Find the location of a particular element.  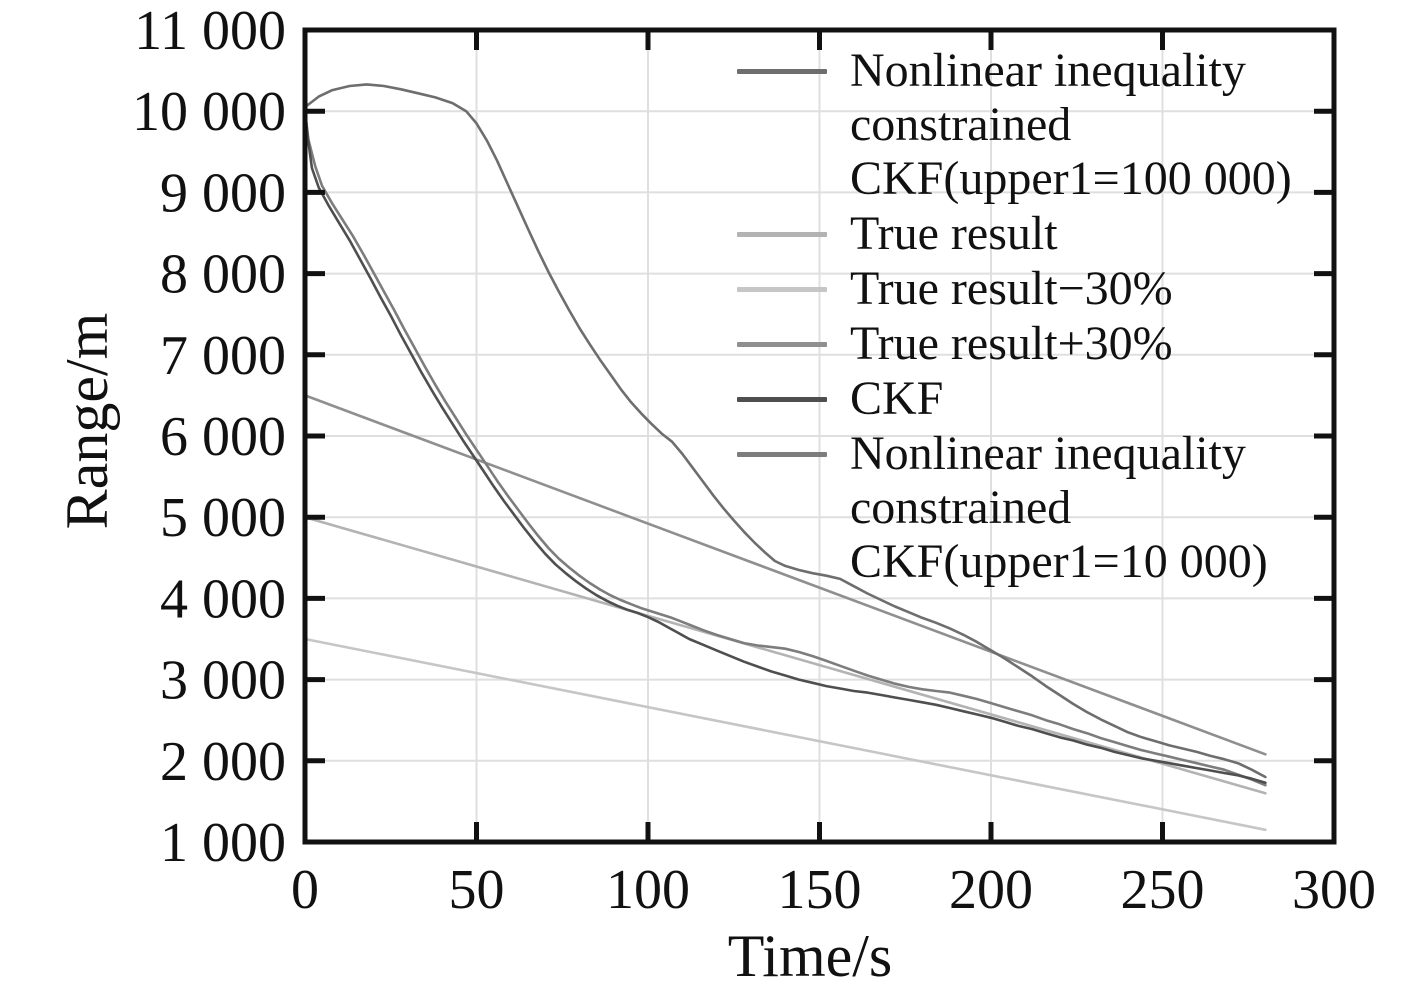

x-tick-labels: 0 50 100 150 200 250 300 is located at coordinates (833, 890).